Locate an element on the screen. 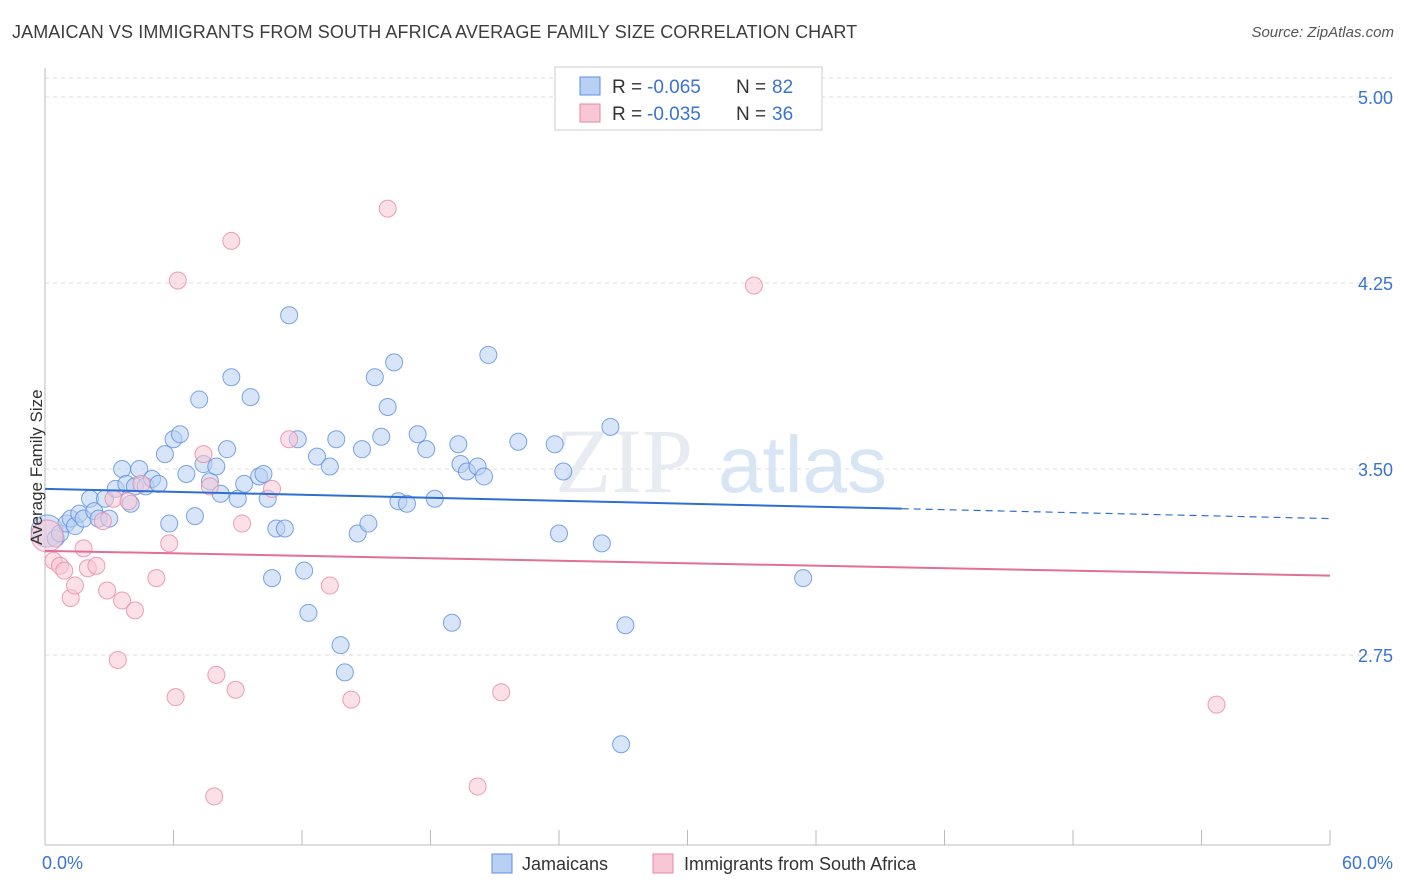 The width and height of the screenshot is (1406, 892). watermark-atlas: atlas is located at coordinates (802, 464).